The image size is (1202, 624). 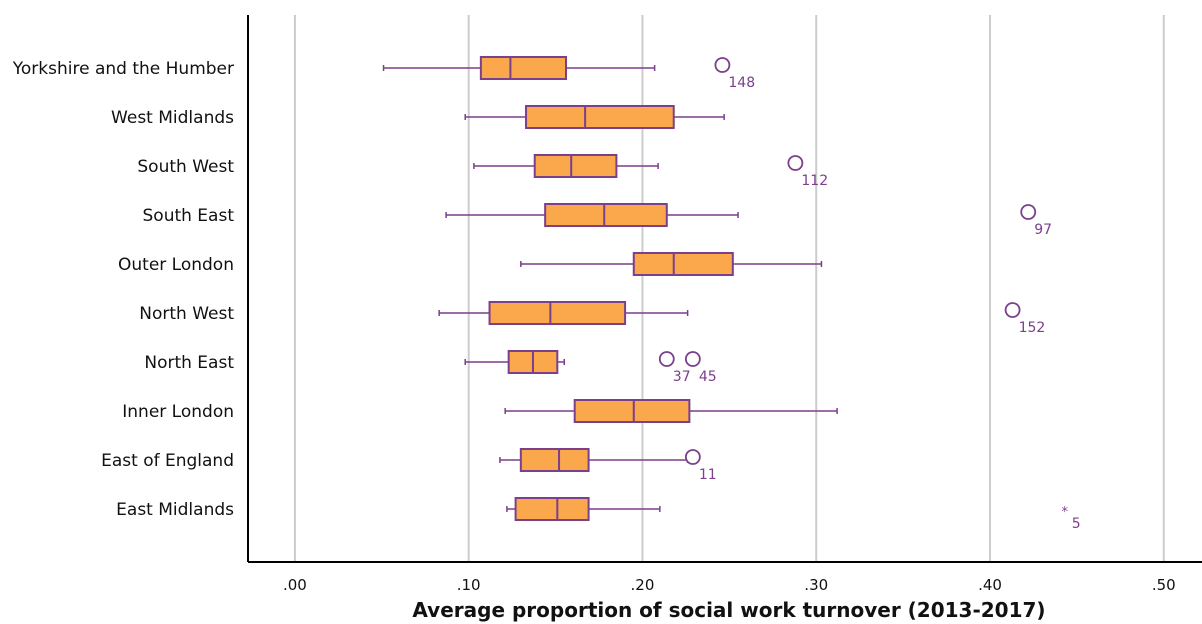 What do you see at coordinates (1076, 524) in the screenshot?
I see `outlier-label: 5` at bounding box center [1076, 524].